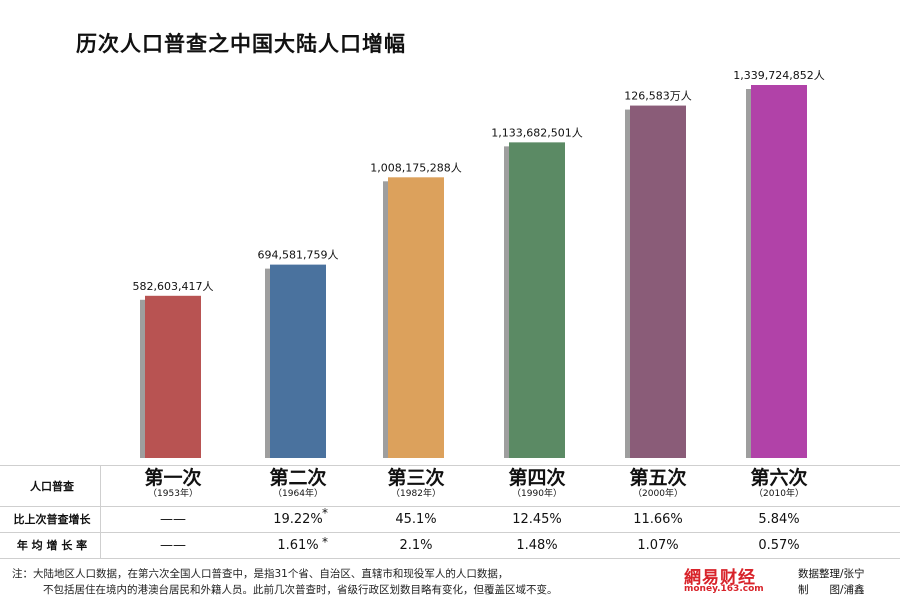 This screenshot has height=600, width=900. I want to click on annual-rate-value: 2.1%, so click(416, 545).